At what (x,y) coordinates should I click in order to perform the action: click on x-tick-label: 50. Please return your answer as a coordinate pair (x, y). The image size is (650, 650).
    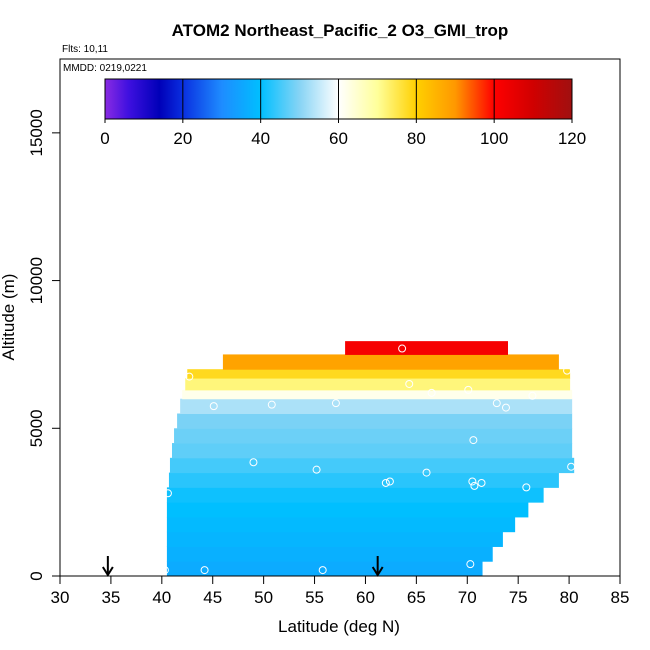
    Looking at the image, I should click on (263, 597).